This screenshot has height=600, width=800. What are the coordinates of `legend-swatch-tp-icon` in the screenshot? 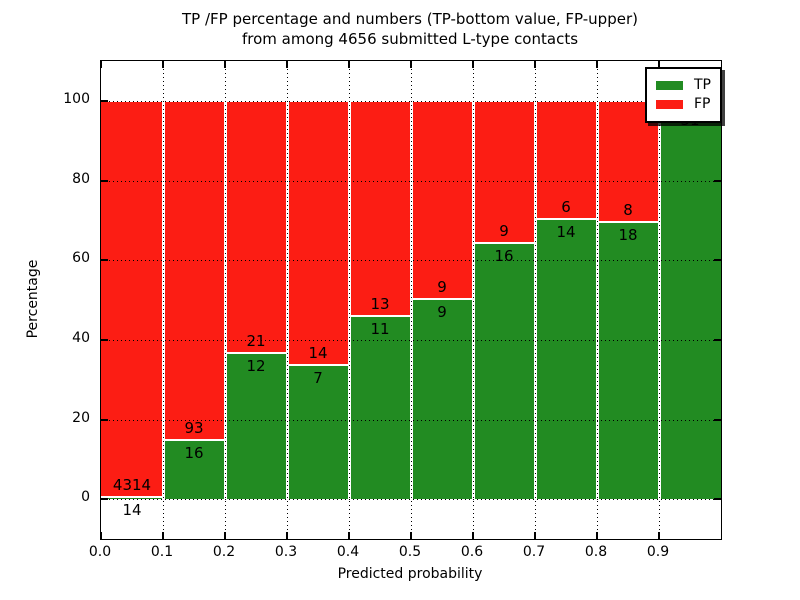 It's located at (669, 85).